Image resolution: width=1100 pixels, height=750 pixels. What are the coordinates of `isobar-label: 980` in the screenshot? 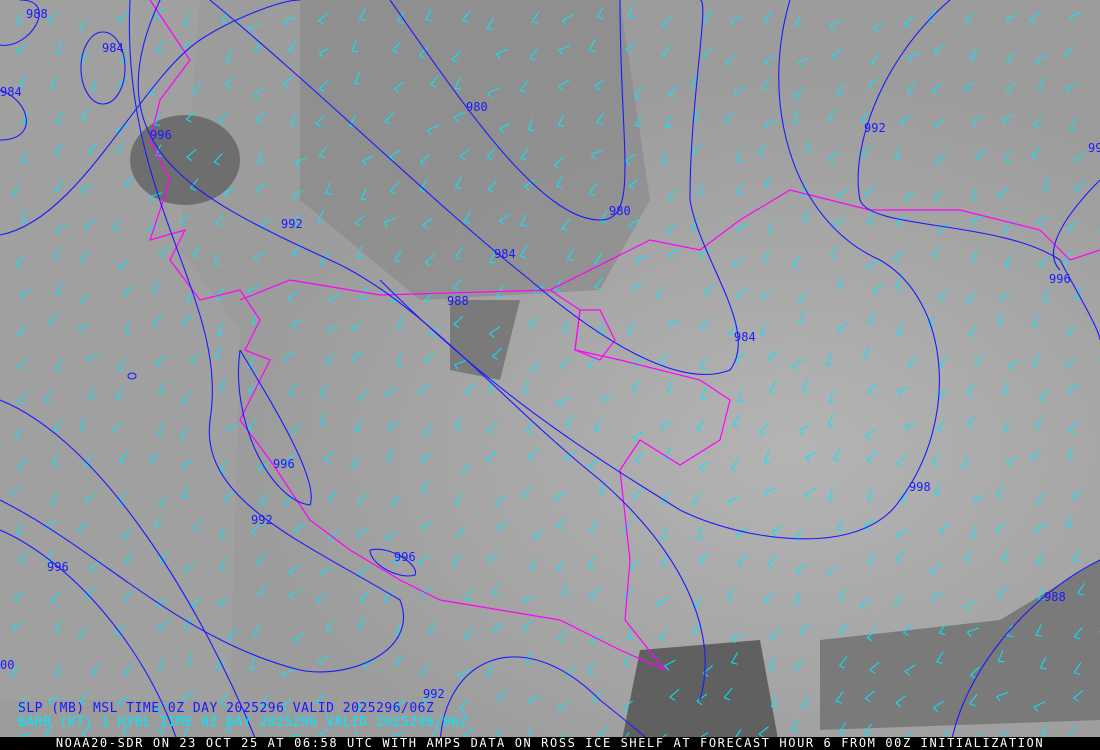 It's located at (620, 211).